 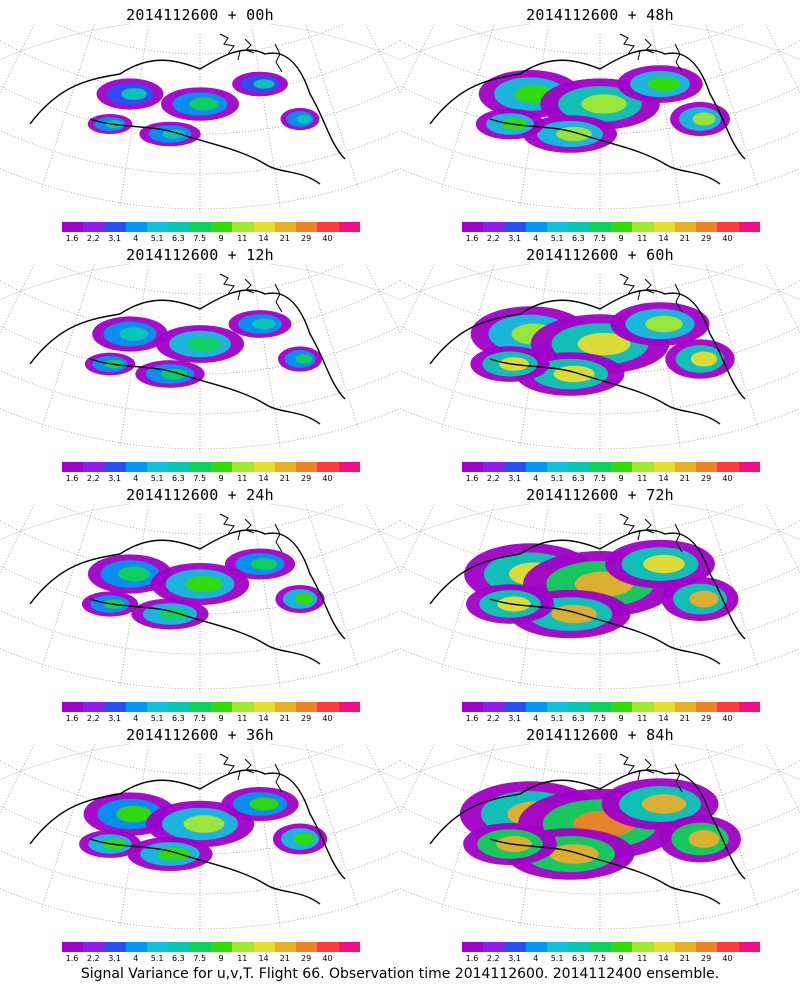 What do you see at coordinates (472, 478) in the screenshot?
I see `colorbar-tick-label: 1.6` at bounding box center [472, 478].